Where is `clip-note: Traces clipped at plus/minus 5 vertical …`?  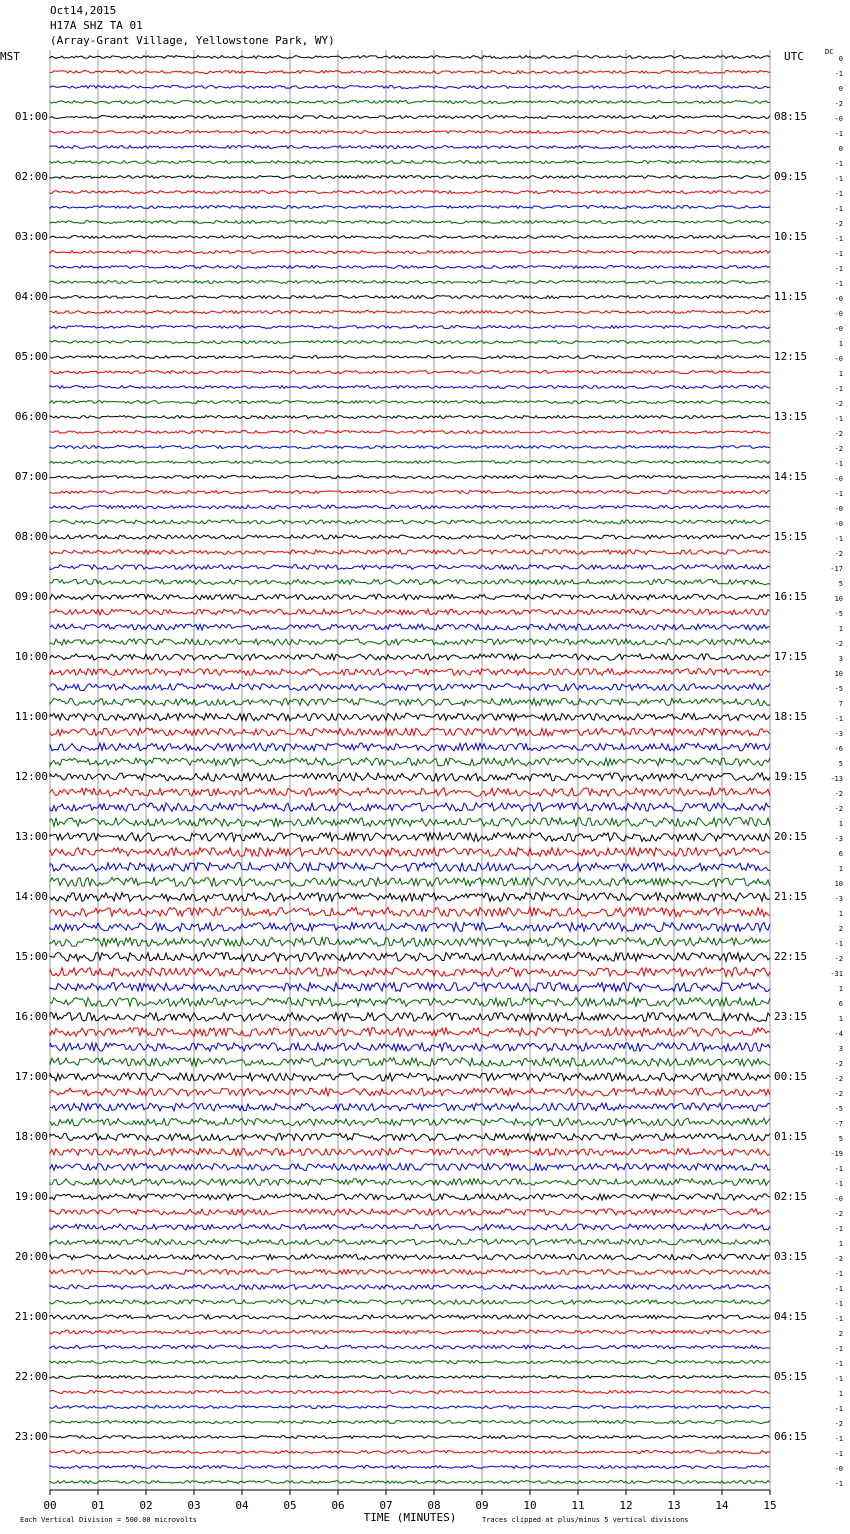
clip-note: Traces clipped at plus/minus 5 vertical … is located at coordinates (585, 1520).